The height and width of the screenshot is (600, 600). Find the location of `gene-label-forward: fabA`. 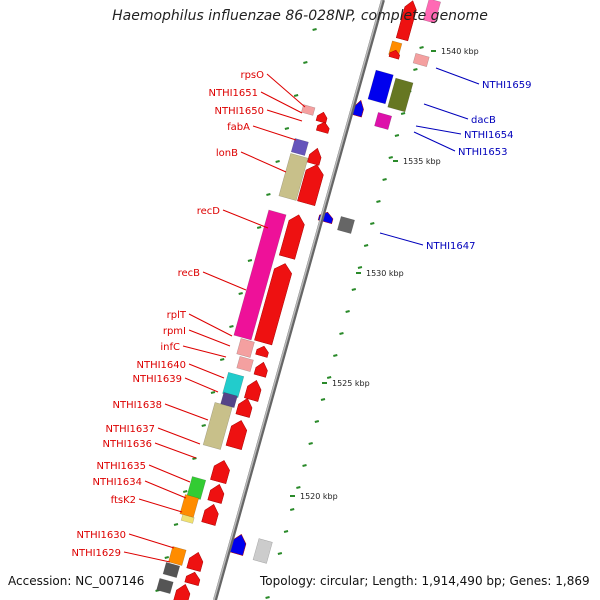

gene-label-forward: fabA is located at coordinates (238, 127).